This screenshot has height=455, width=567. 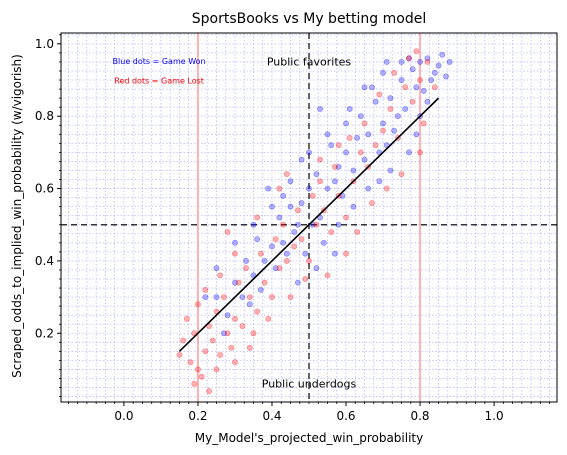 What do you see at coordinates (271, 416) in the screenshot?
I see `x-tick-label: 0.4` at bounding box center [271, 416].